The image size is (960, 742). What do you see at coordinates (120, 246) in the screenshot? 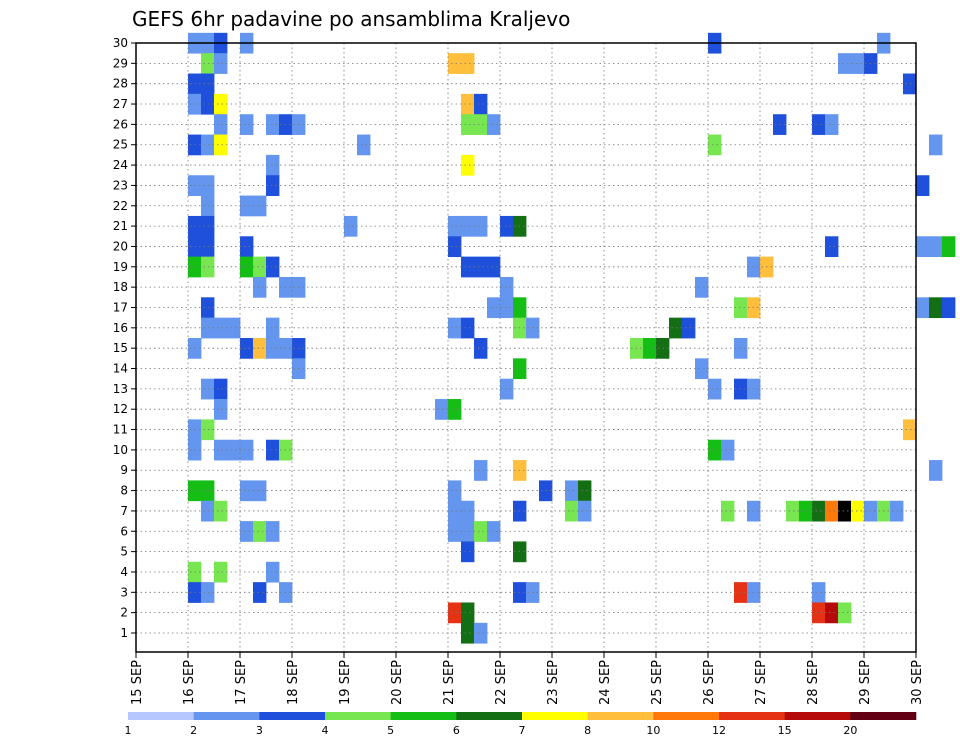
I see `y-tick-label: 20` at bounding box center [120, 246].